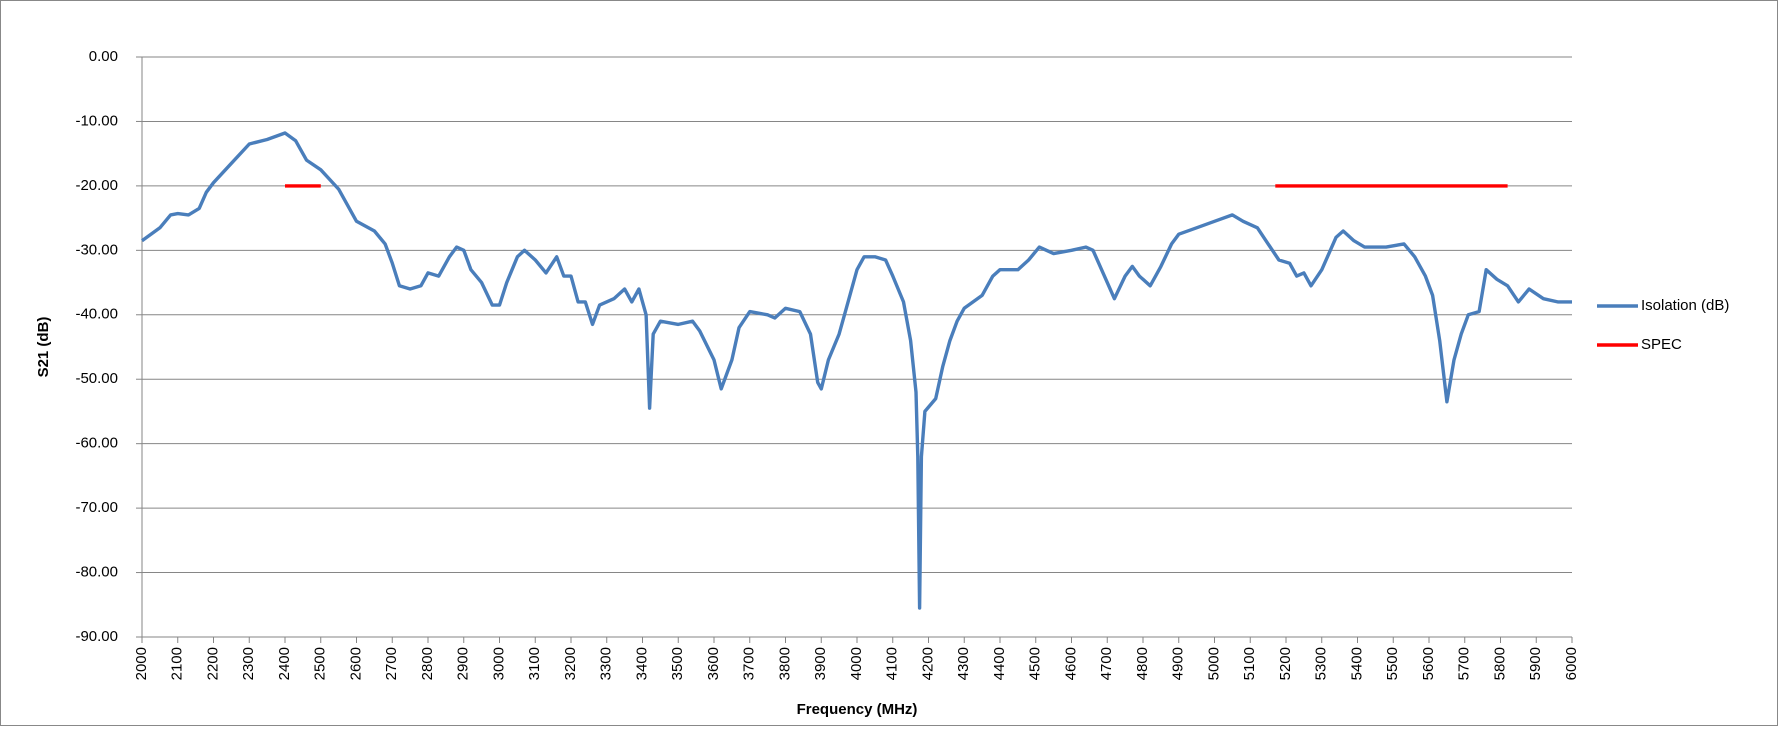 This screenshot has height=731, width=1778. Describe the element at coordinates (320, 663) in the screenshot. I see `x-tick-label: 2500` at that location.